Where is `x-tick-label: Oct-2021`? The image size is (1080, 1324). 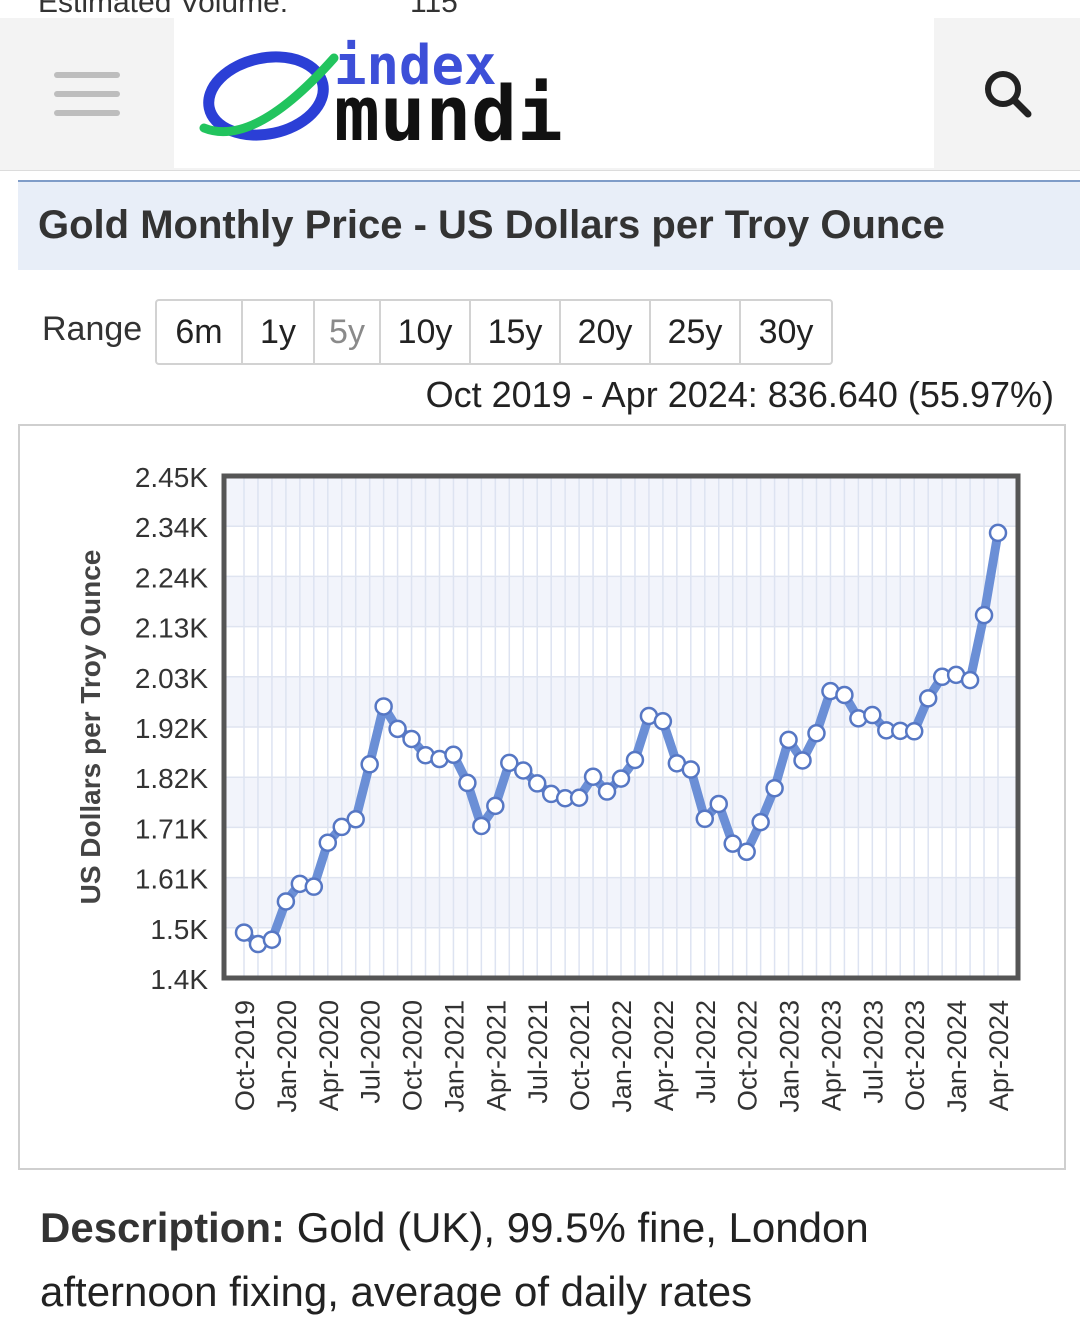
x-tick-label: Oct-2021 is located at coordinates (580, 1055).